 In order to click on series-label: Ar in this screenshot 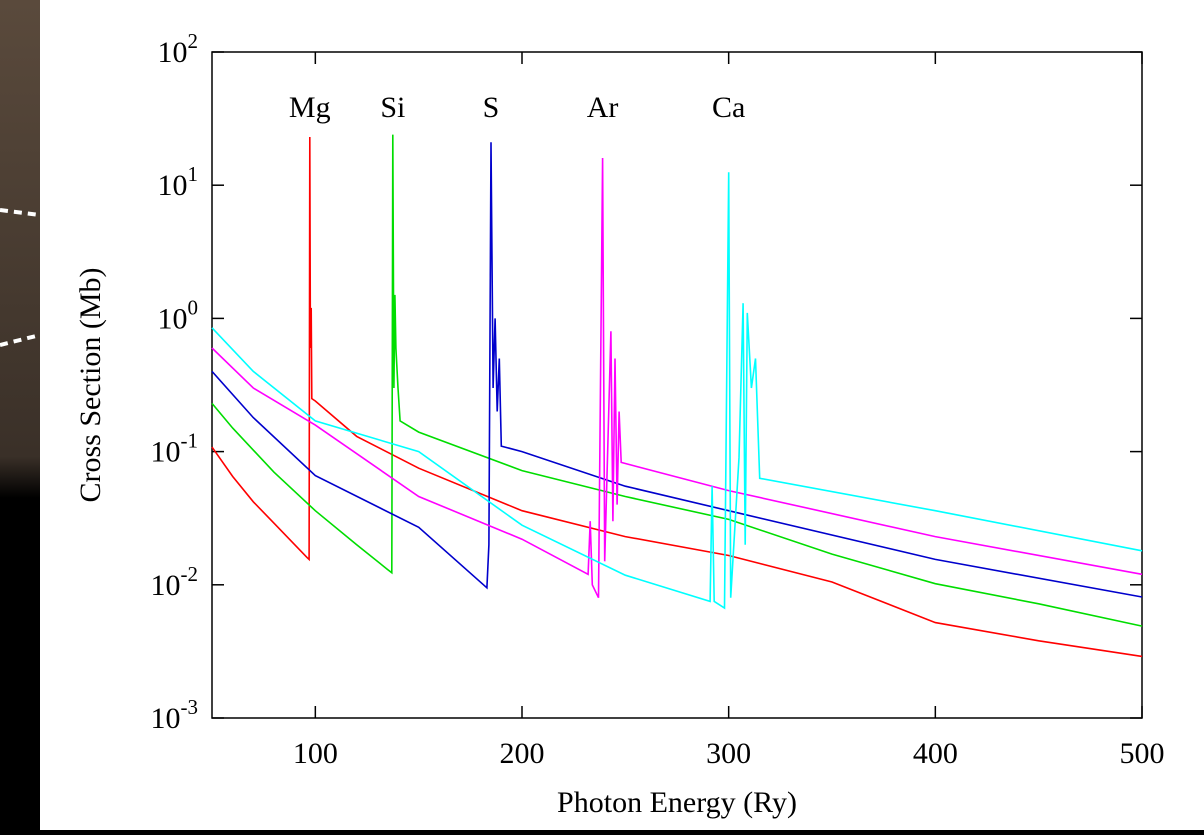, I will do `click(603, 107)`.